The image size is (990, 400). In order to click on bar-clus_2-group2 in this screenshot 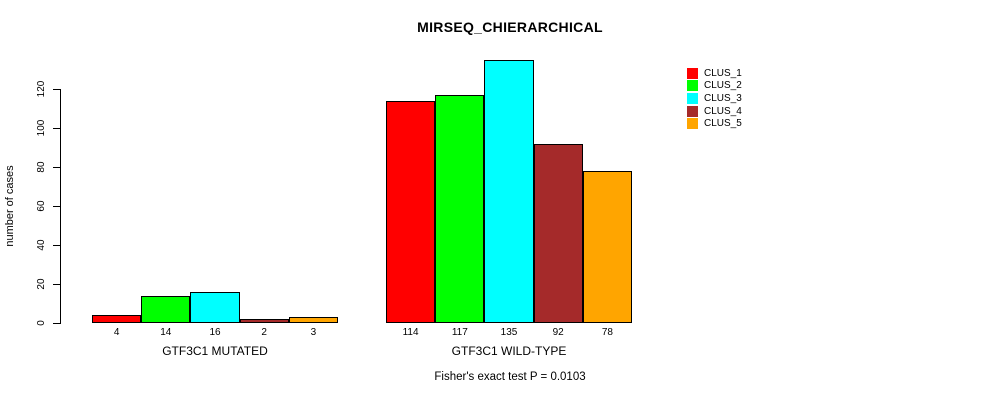, I will do `click(460, 208)`.